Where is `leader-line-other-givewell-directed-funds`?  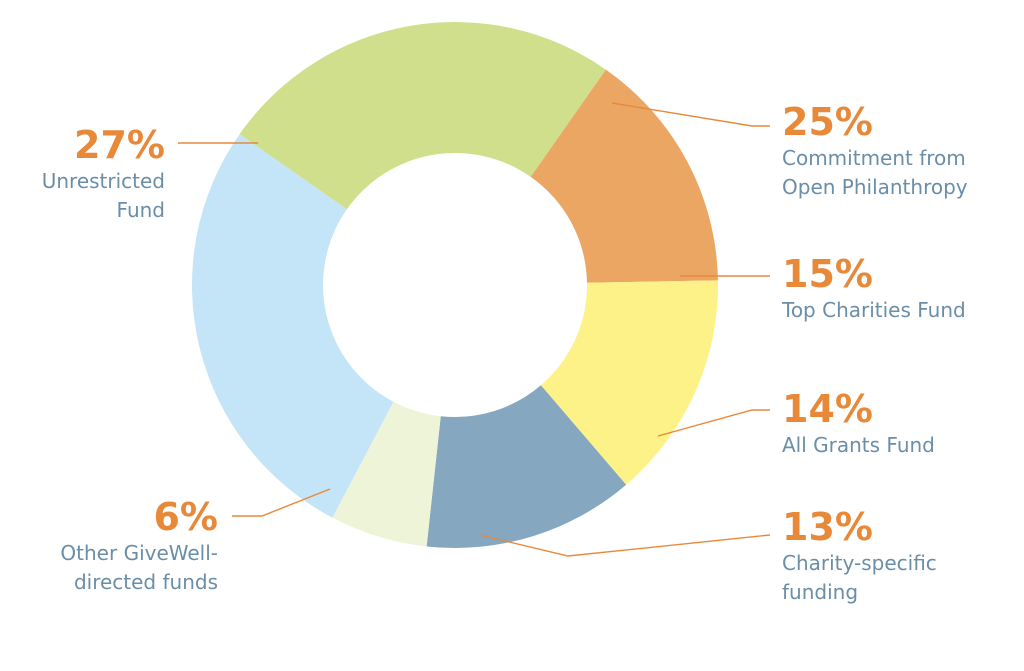 leader-line-other-givewell-directed-funds is located at coordinates (281, 502).